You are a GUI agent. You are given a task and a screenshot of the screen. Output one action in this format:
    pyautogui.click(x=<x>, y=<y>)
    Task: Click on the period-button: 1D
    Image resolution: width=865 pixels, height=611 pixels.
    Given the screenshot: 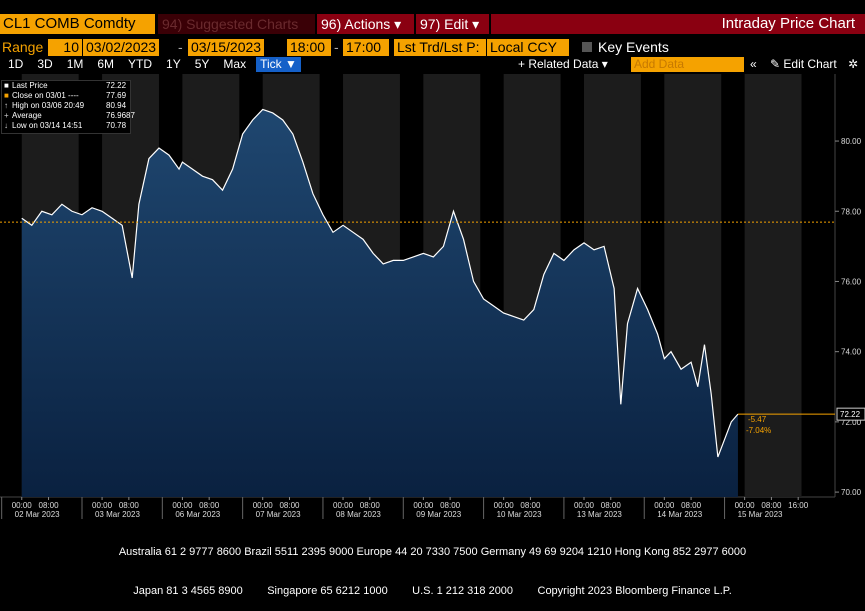 What is the action you would take?
    pyautogui.click(x=16, y=64)
    